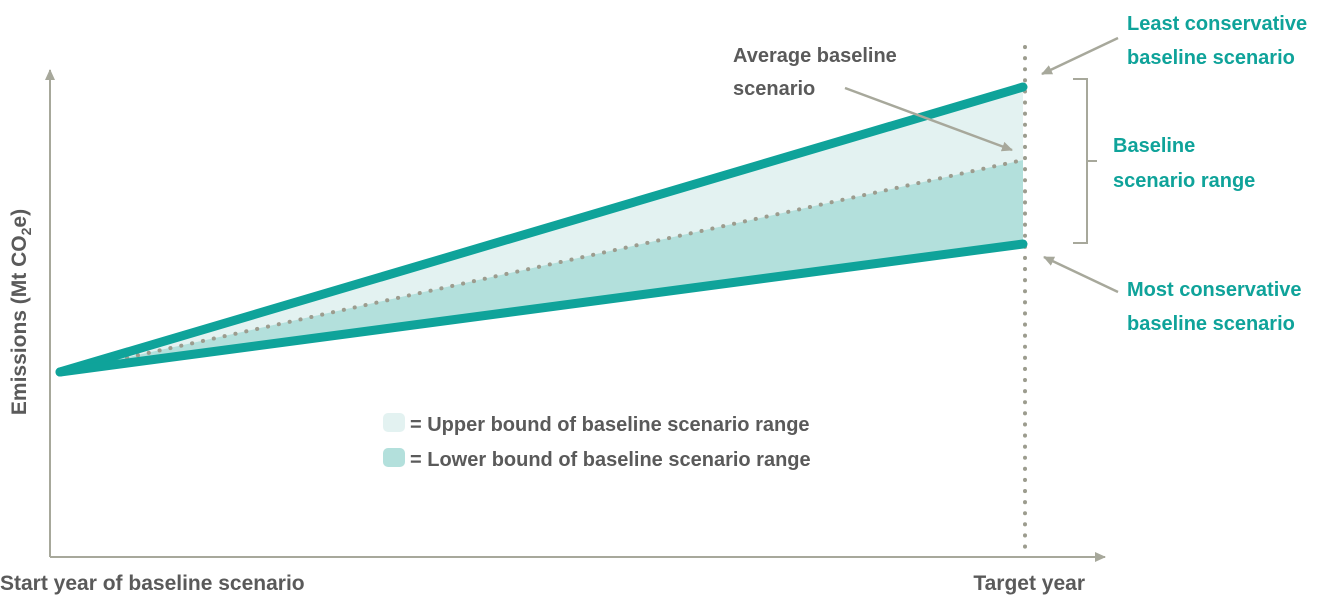 The width and height of the screenshot is (1331, 597). What do you see at coordinates (610, 460) in the screenshot?
I see `legend-lower-label: = Lower bound of baseline scenario range` at bounding box center [610, 460].